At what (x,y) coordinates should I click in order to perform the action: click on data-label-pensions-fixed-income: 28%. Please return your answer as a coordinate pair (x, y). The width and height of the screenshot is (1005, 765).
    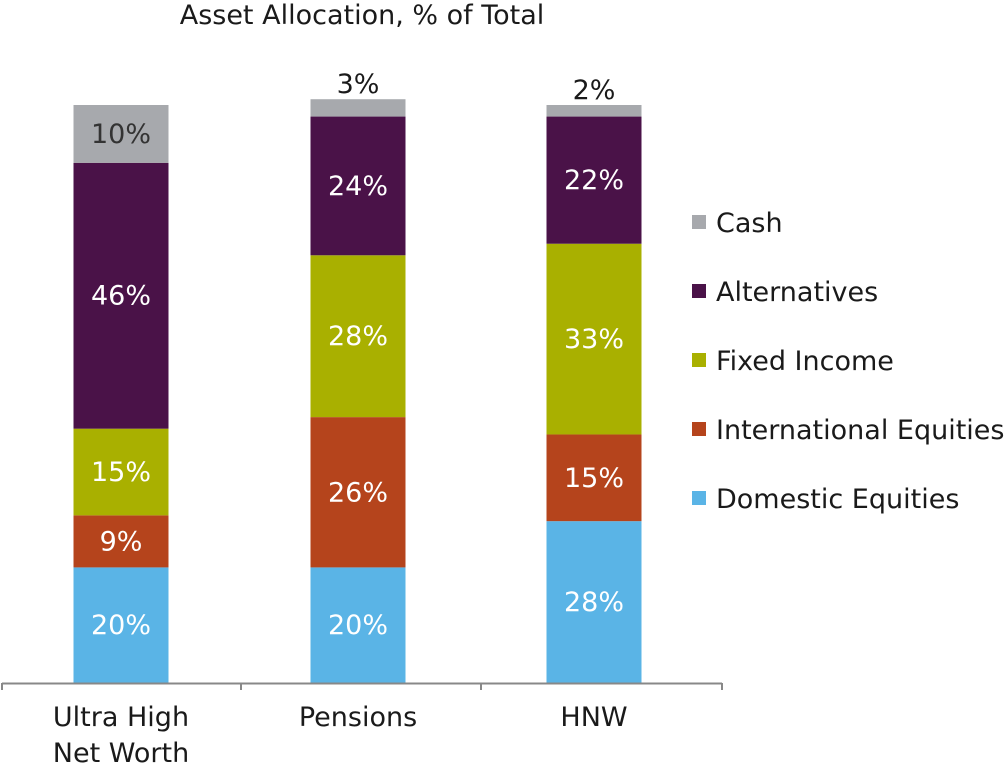
    Looking at the image, I should click on (358, 336).